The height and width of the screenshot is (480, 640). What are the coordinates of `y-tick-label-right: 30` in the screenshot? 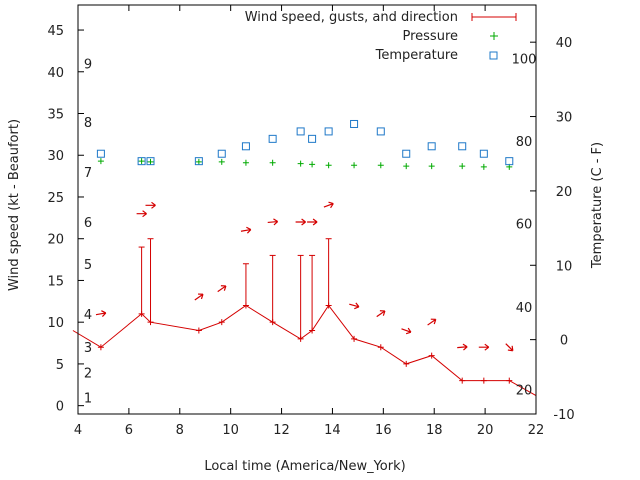 It's located at (564, 118).